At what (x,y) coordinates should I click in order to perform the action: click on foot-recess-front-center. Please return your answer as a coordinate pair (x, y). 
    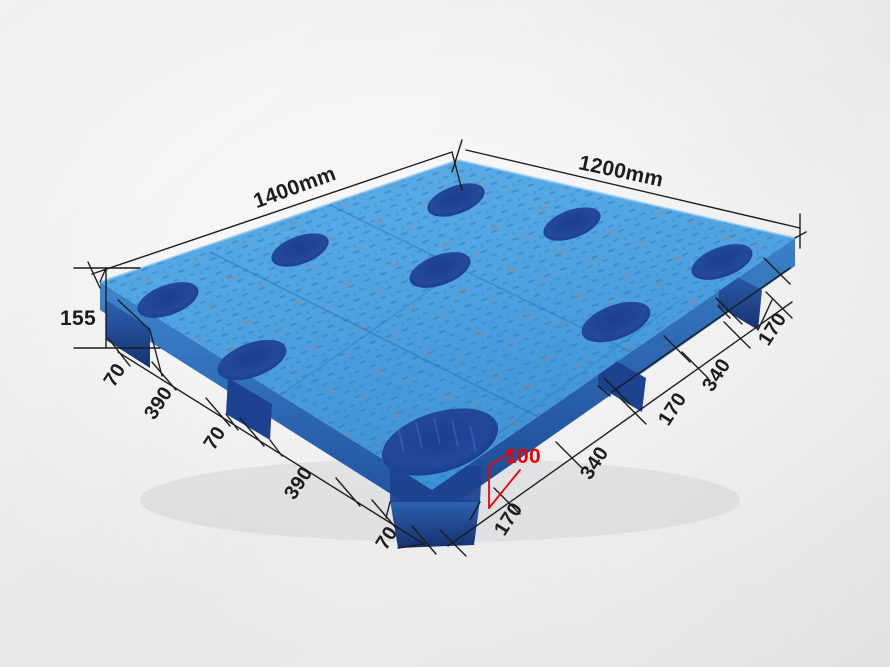
    Looking at the image, I should click on (440, 442).